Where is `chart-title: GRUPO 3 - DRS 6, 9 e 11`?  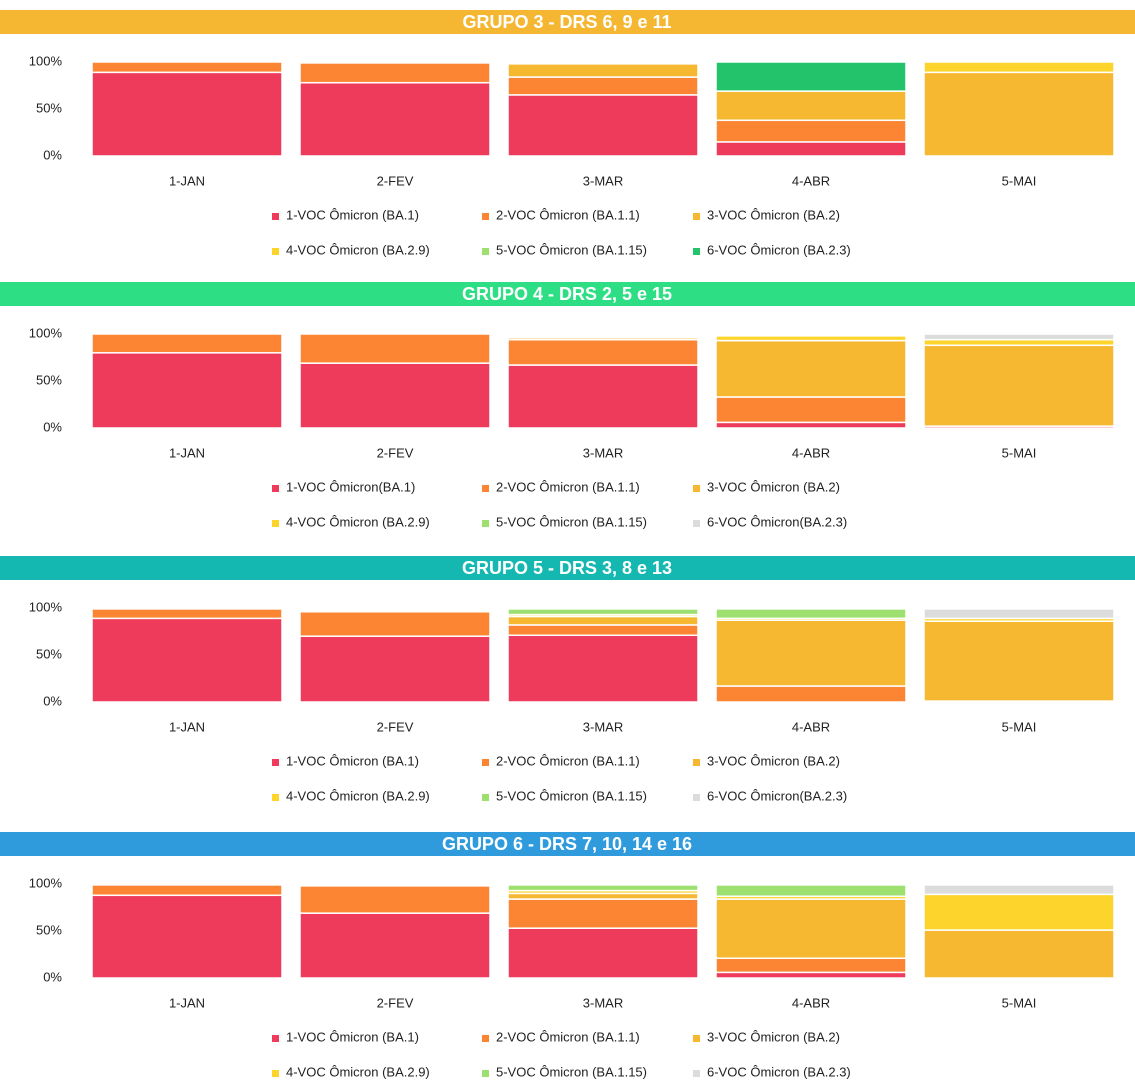
chart-title: GRUPO 3 - DRS 6, 9 e 11 is located at coordinates (566, 22).